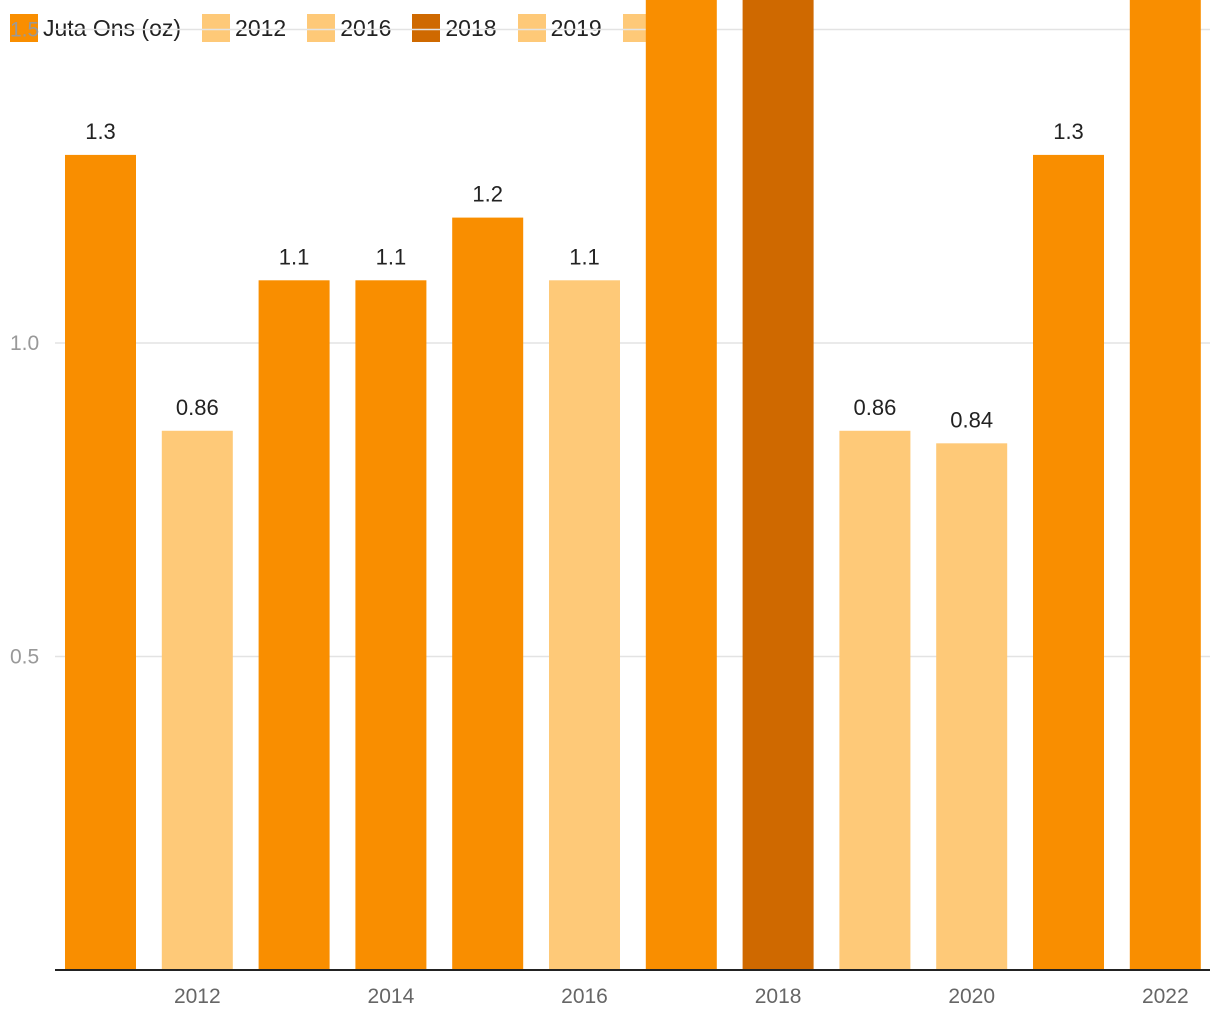 This screenshot has height=1020, width=1220. Describe the element at coordinates (1068, 131) in the screenshot. I see `data-label-2021: 1.3` at that location.